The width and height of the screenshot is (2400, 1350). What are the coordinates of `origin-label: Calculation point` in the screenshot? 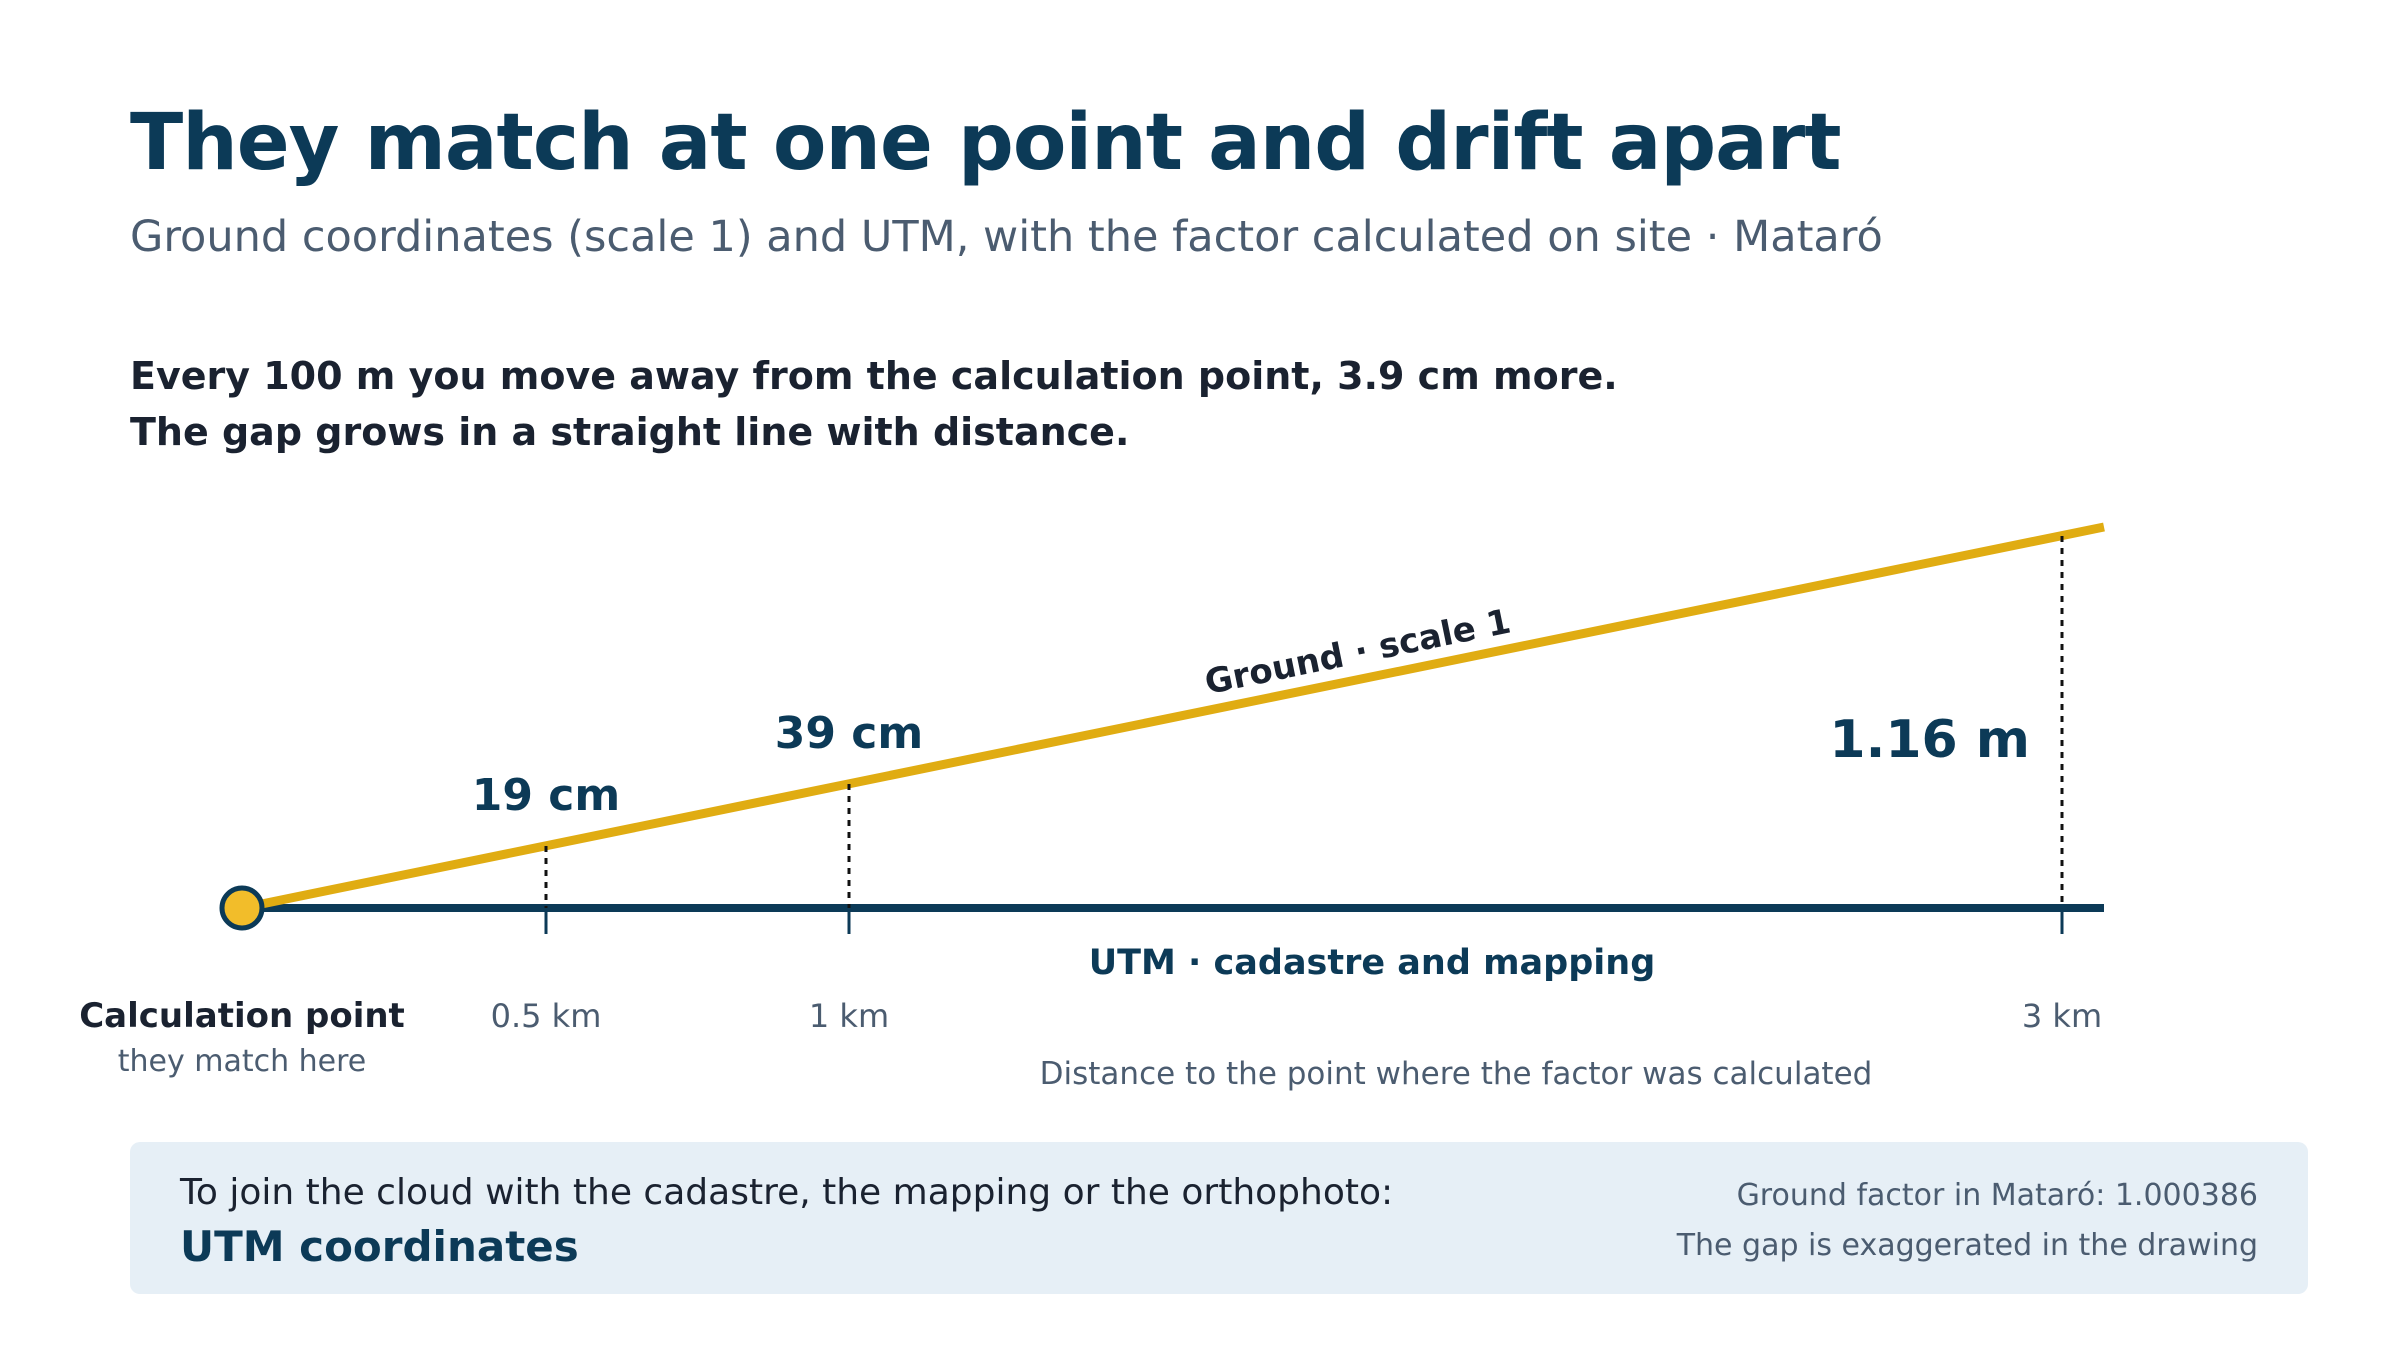 It's located at (242, 1016).